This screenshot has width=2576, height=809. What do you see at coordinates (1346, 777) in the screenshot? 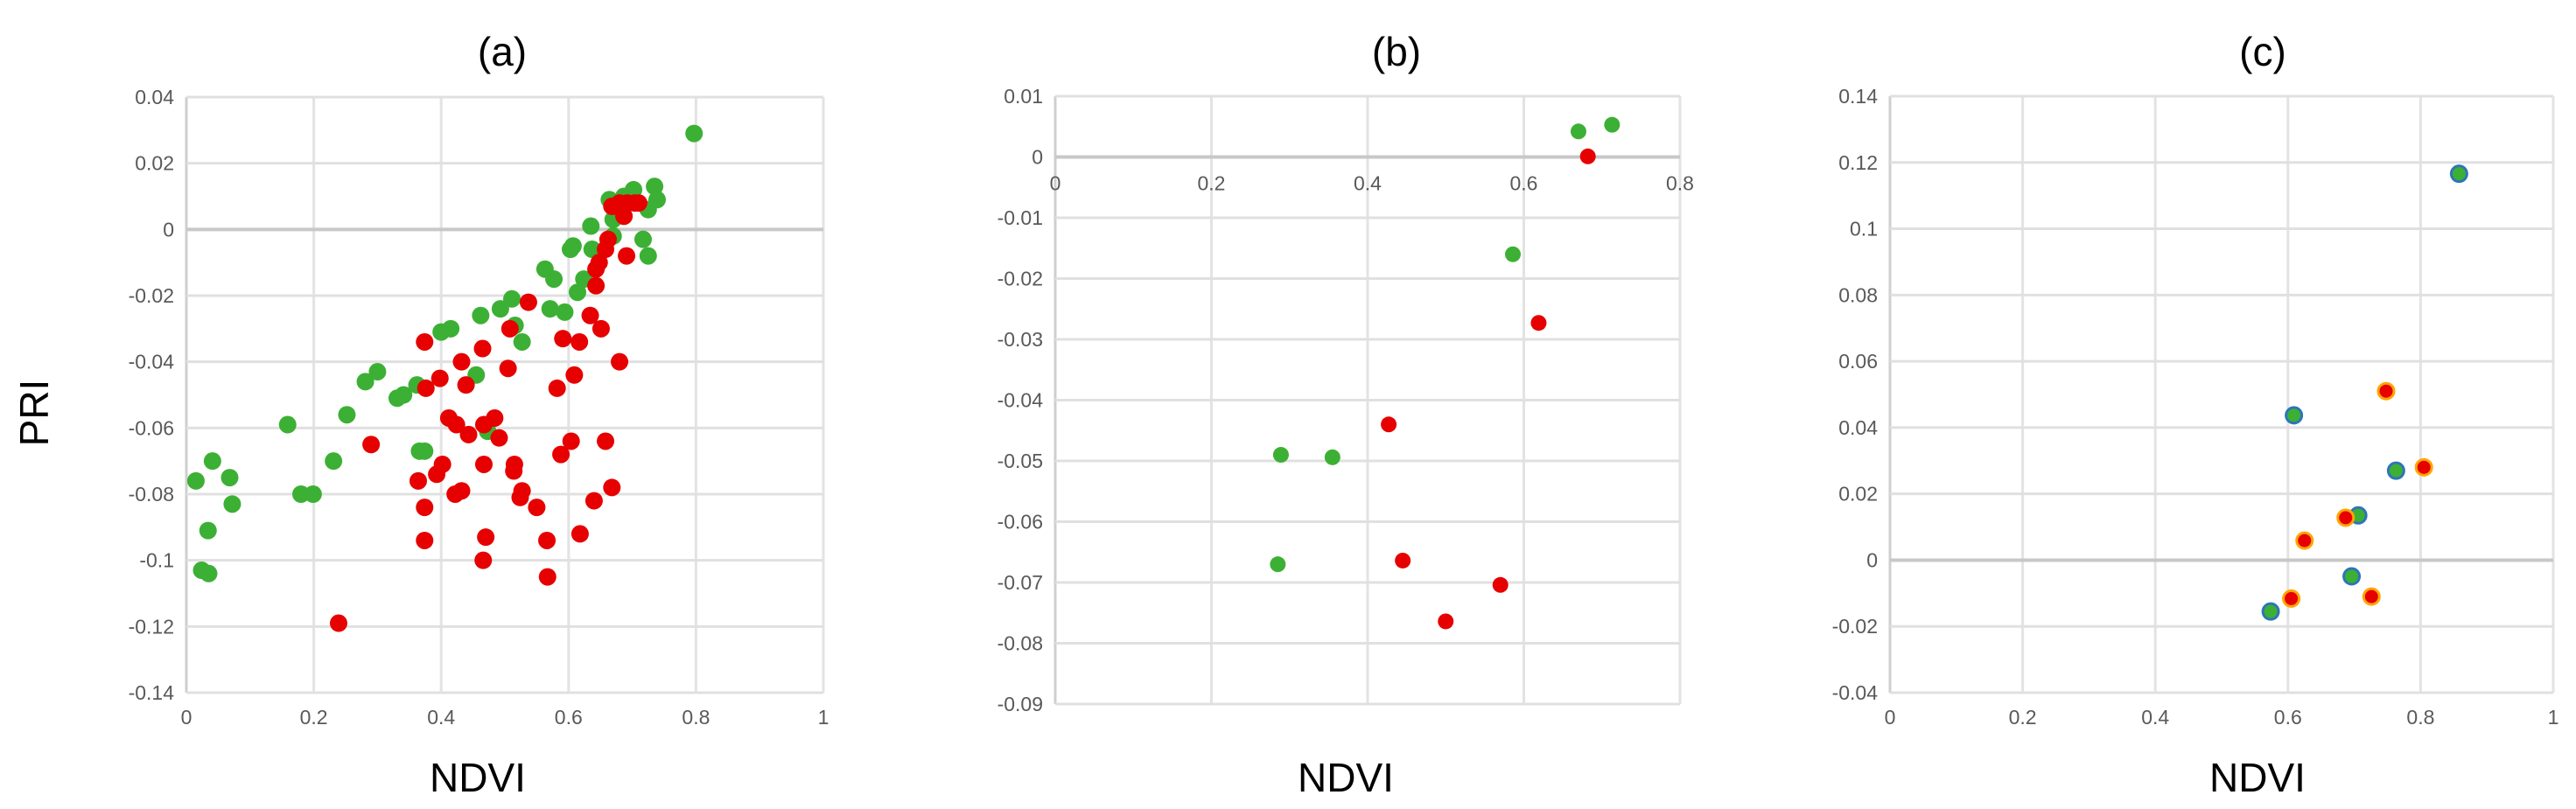
I see `panel-b-x-axis-label: NDVI` at bounding box center [1346, 777].